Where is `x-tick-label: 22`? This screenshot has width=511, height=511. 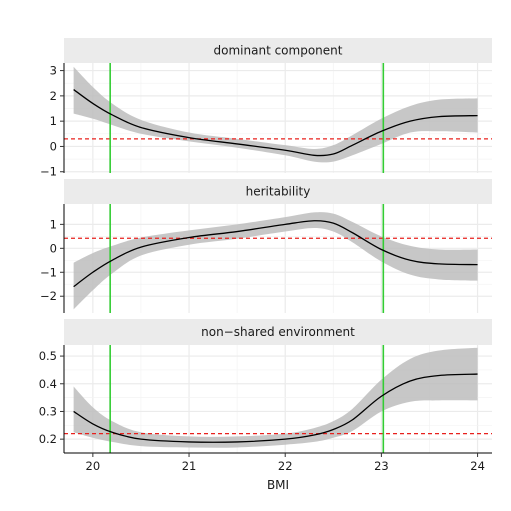 x-tick-label: 22 is located at coordinates (285, 466).